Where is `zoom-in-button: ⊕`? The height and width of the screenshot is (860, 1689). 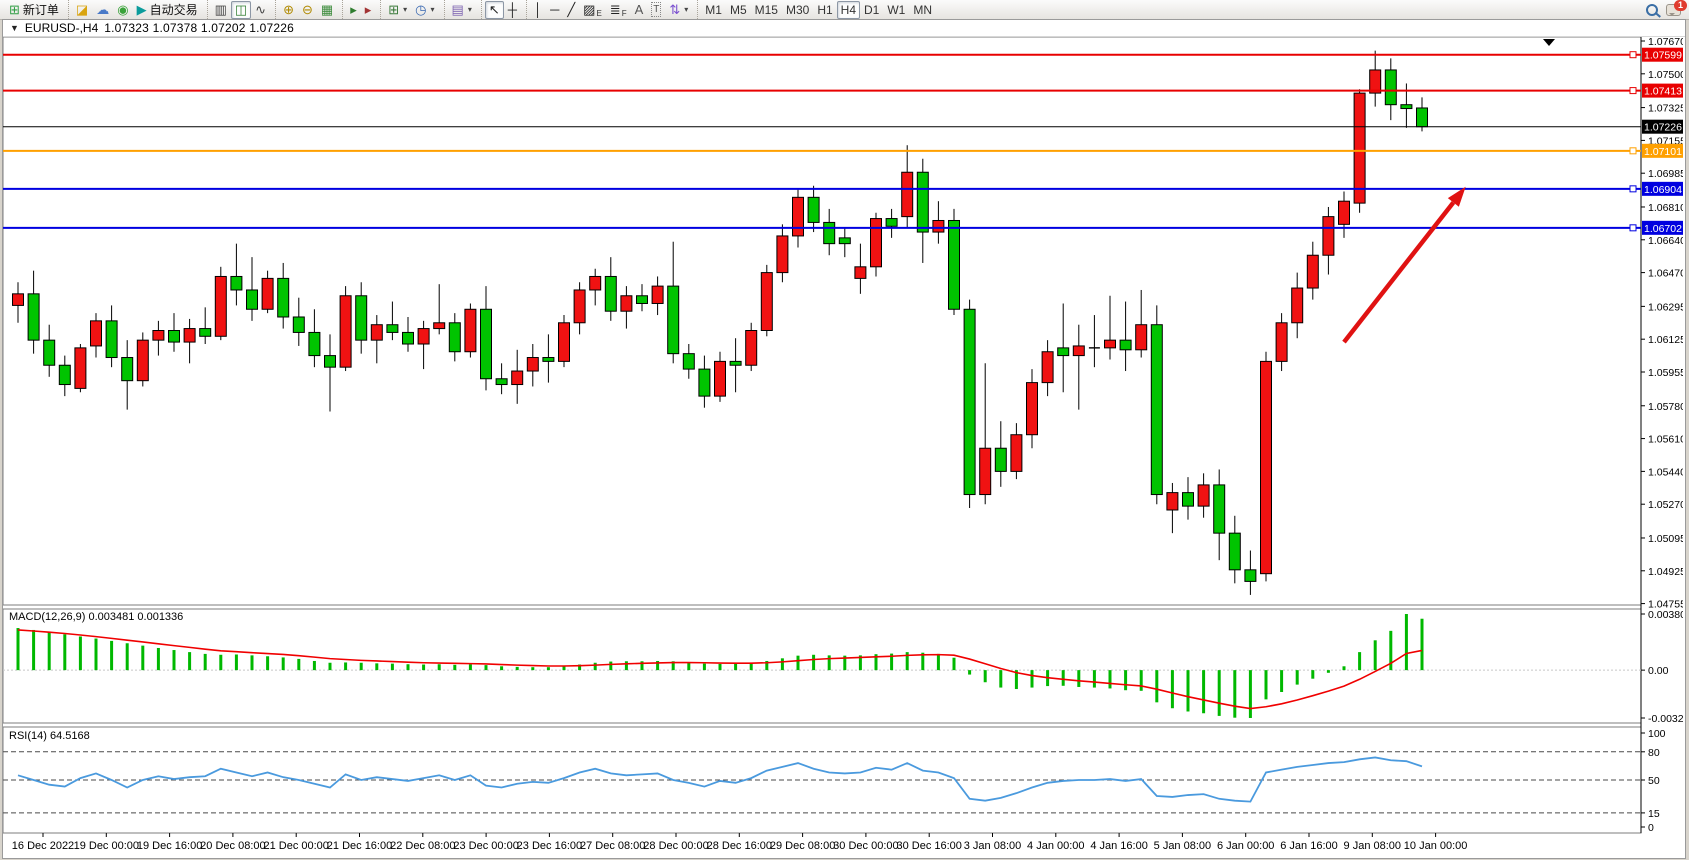 zoom-in-button: ⊕ is located at coordinates (288, 10).